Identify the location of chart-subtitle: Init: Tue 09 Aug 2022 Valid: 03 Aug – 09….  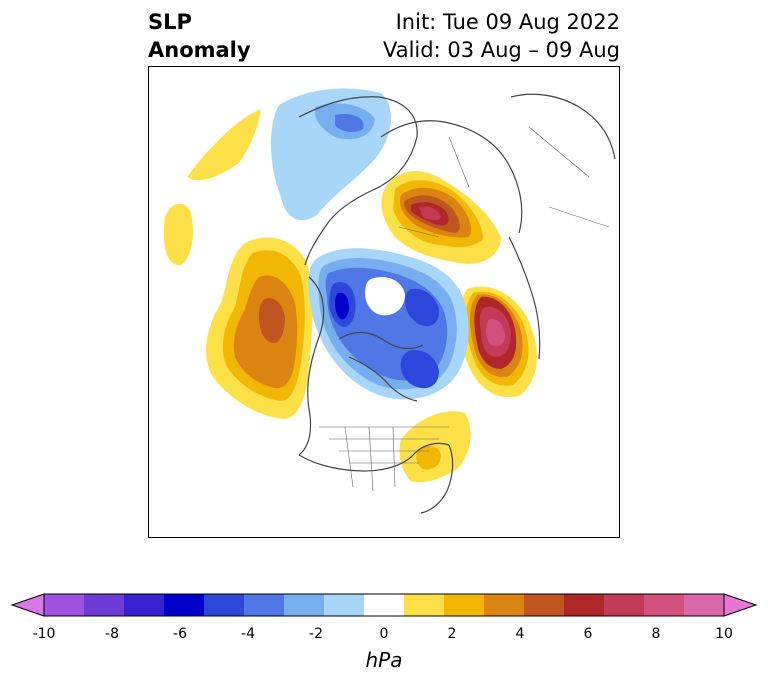
(501, 36).